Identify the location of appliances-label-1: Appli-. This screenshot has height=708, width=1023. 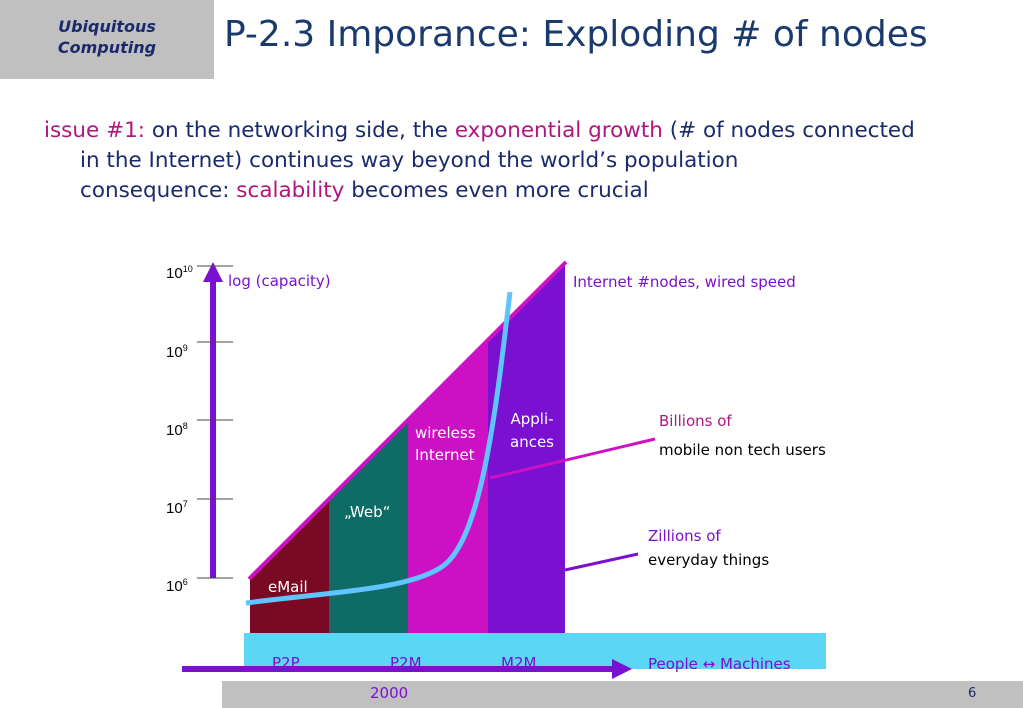
(531, 419).